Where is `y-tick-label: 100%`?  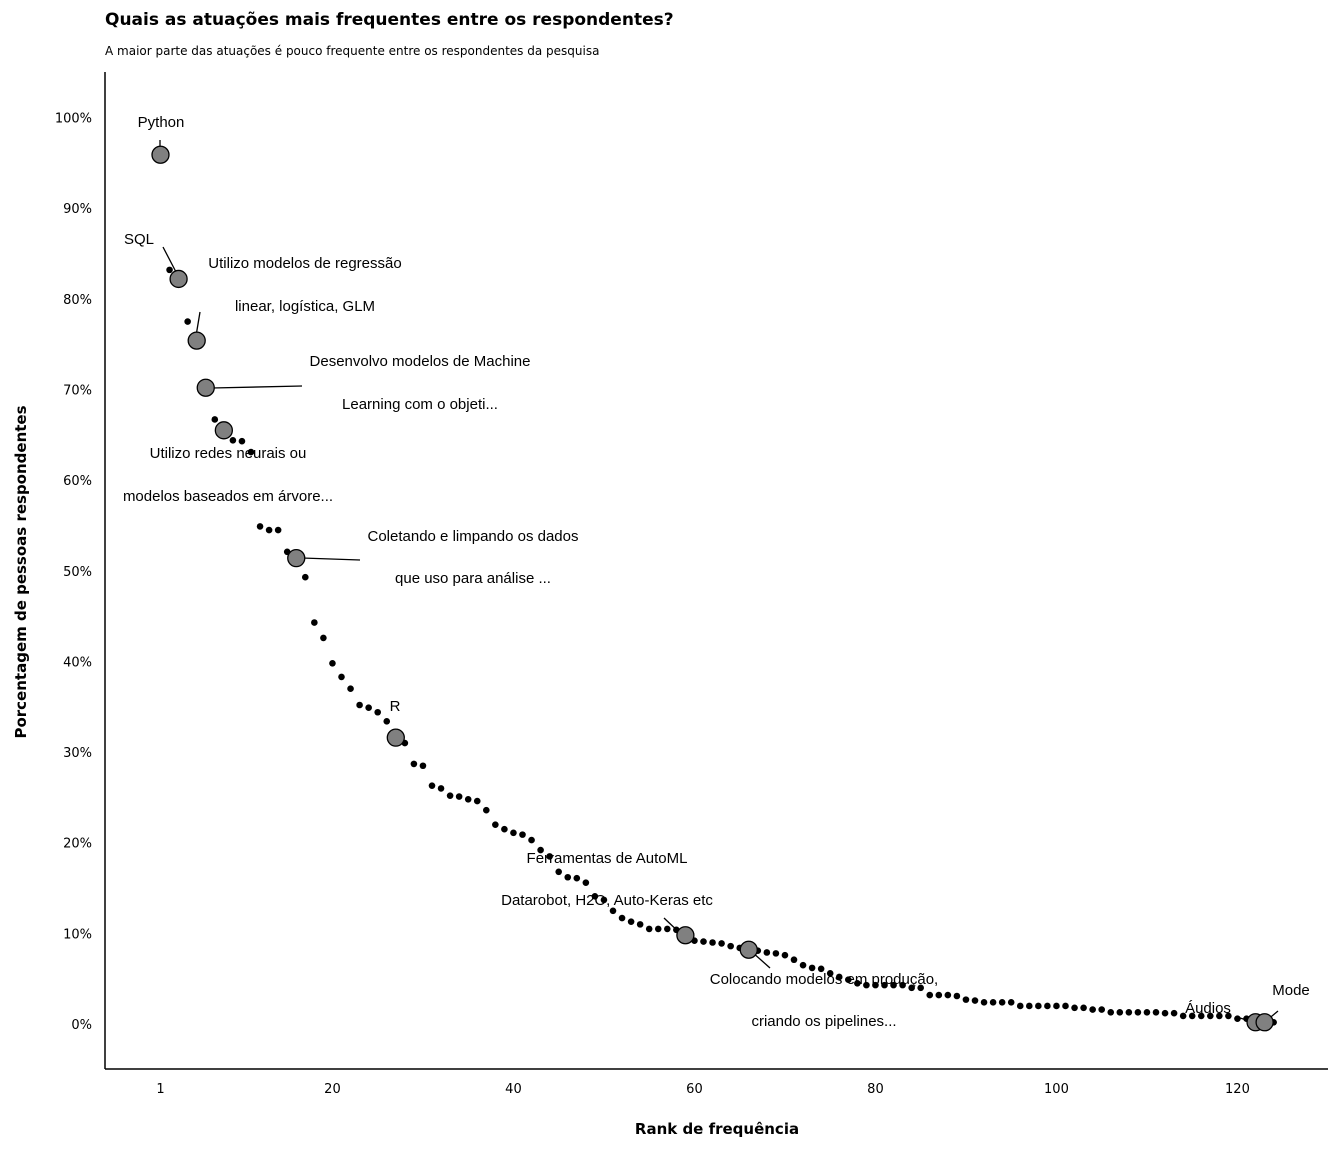
y-tick-label: 100% is located at coordinates (73, 119).